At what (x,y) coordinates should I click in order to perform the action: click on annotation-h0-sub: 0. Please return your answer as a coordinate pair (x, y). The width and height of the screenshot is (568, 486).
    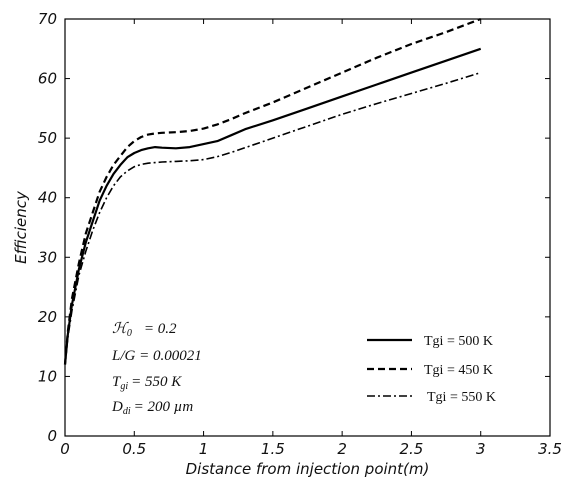
    Looking at the image, I should click on (129, 333).